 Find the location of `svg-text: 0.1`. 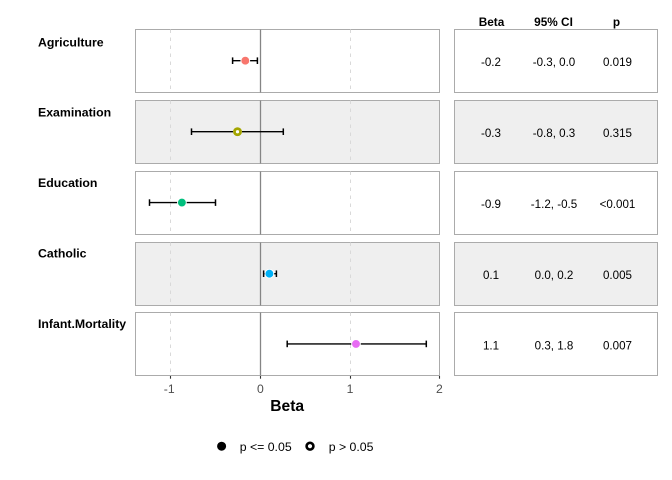

svg-text: 0.1 is located at coordinates (491, 275).